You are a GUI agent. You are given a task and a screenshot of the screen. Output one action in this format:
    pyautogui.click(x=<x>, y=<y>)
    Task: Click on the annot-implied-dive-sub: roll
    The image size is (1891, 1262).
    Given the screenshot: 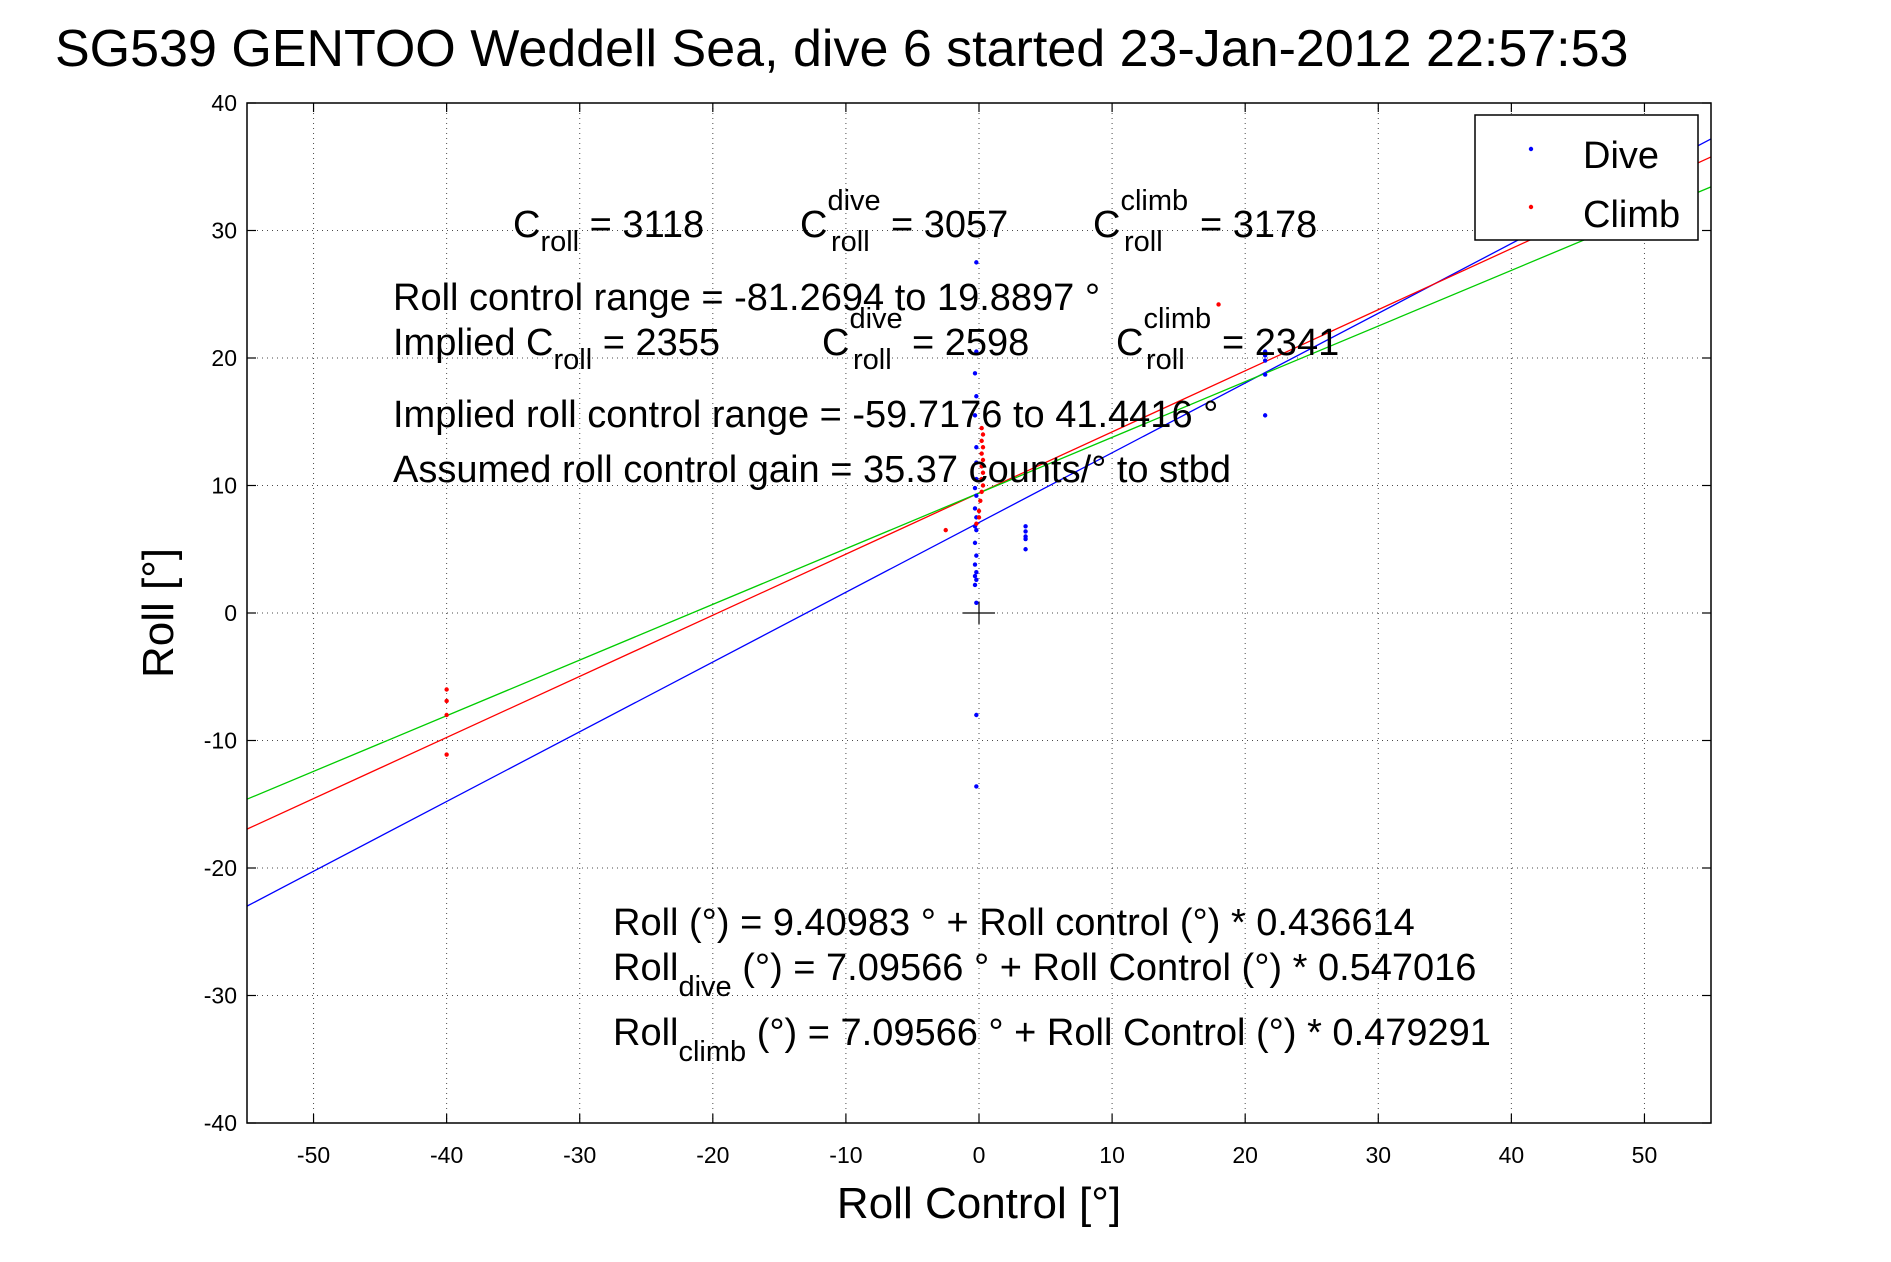 What is the action you would take?
    pyautogui.click(x=872, y=360)
    